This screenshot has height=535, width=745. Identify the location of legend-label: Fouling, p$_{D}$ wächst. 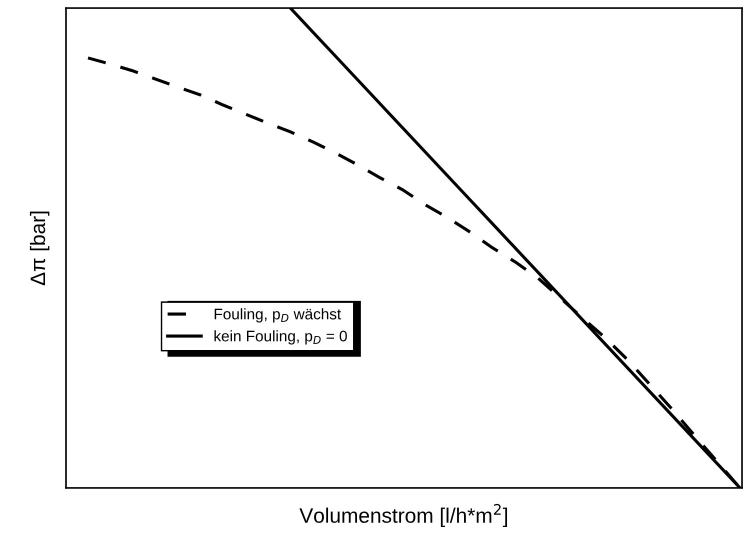
(278, 315).